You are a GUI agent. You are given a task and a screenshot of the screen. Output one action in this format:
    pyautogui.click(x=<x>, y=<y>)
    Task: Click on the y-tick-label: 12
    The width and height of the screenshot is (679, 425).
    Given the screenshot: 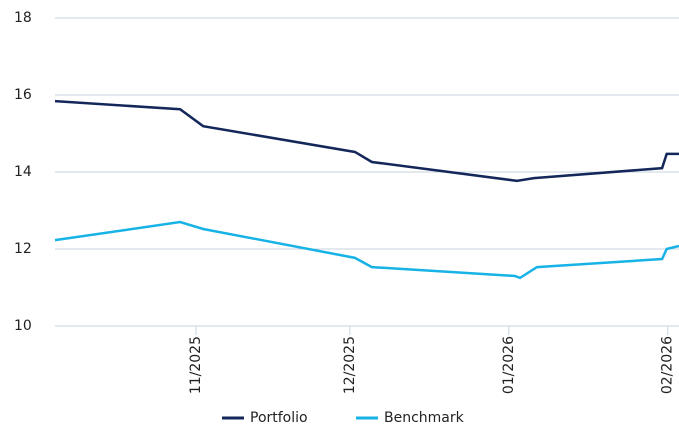 What is the action you would take?
    pyautogui.click(x=23, y=249)
    